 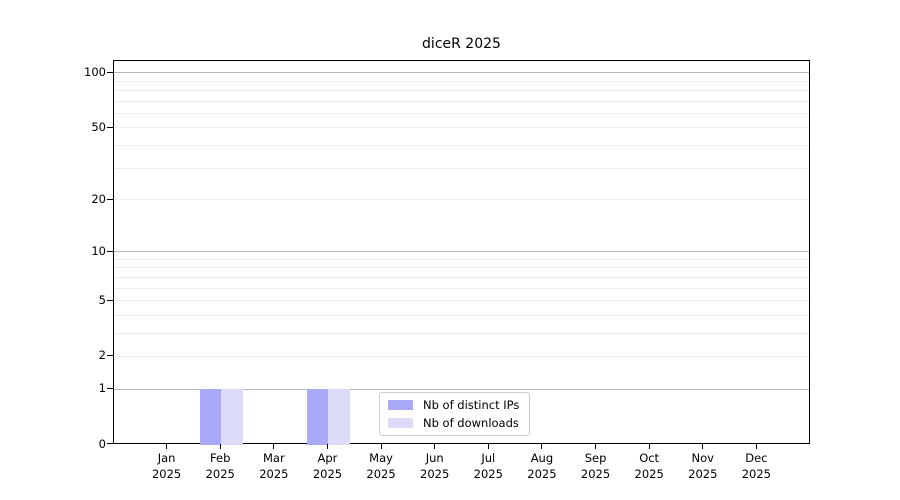 What do you see at coordinates (220, 466) in the screenshot?
I see `x-tick-label: Feb 2025` at bounding box center [220, 466].